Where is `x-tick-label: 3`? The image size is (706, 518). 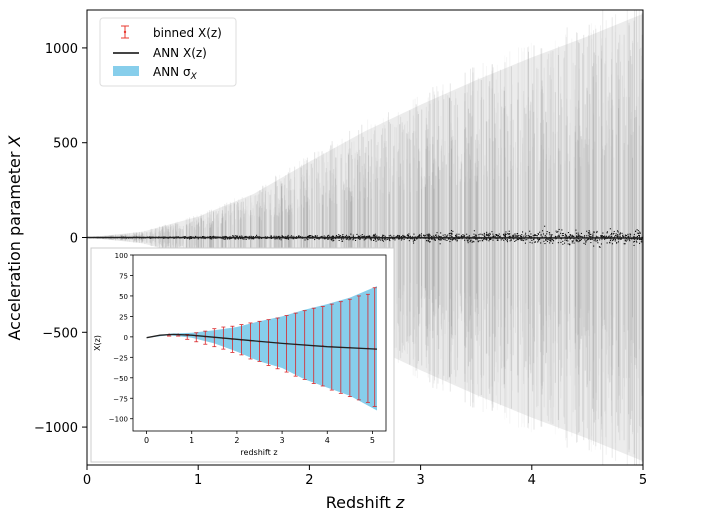 x-tick-label: 3 is located at coordinates (420, 480).